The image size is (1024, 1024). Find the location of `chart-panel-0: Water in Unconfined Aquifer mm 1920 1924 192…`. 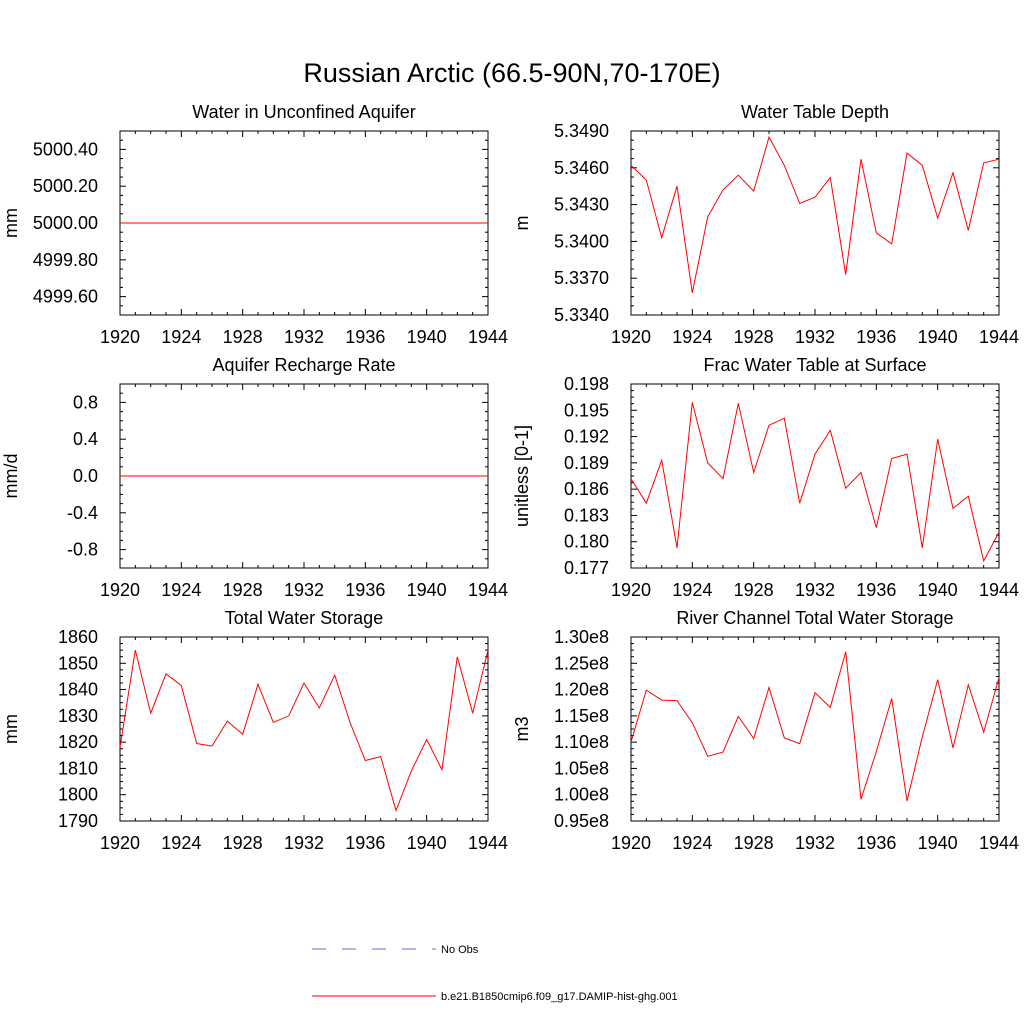

chart-panel-0: Water in Unconfined Aquifer mm 1920 1924 192… is located at coordinates (254, 224).